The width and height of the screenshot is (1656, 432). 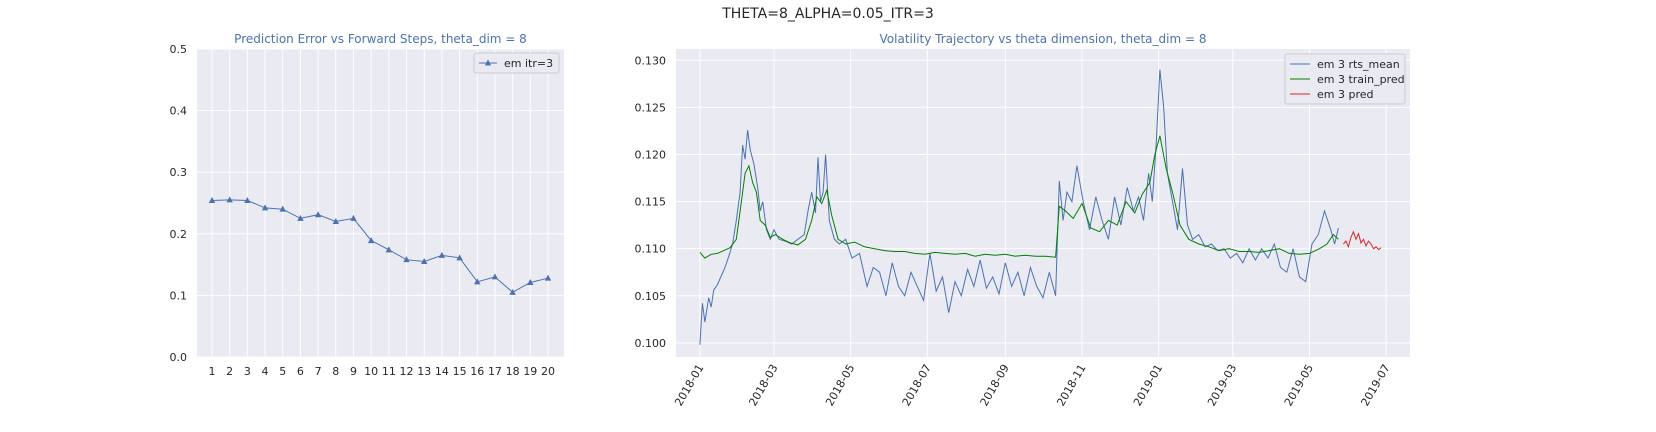 What do you see at coordinates (528, 63) in the screenshot?
I see `legend-label: em itr=3` at bounding box center [528, 63].